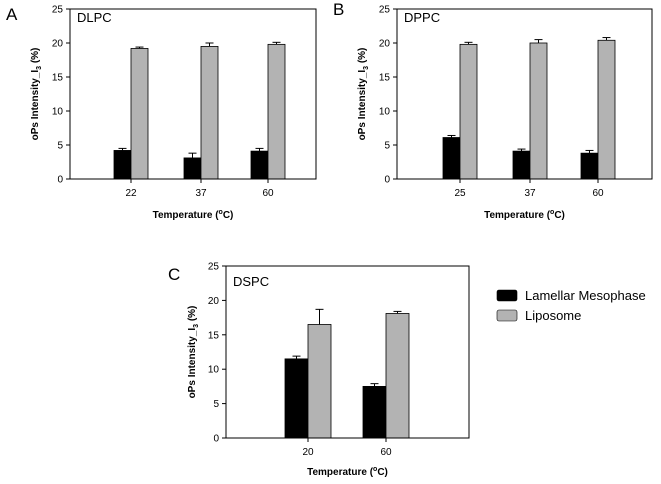 This screenshot has width=661, height=484. I want to click on legend-label-lamellar: Lamellar Mesophase, so click(585, 295).